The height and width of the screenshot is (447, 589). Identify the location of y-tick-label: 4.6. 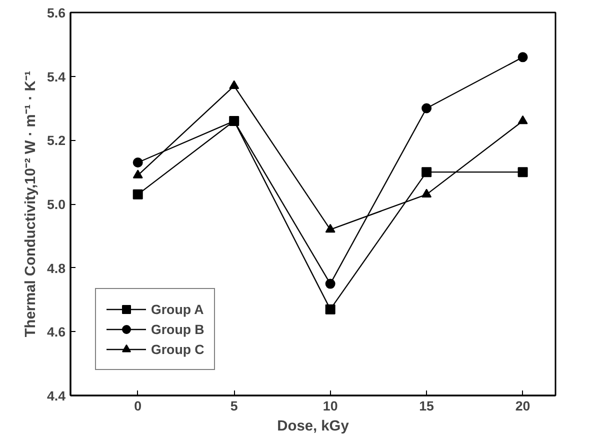
(56, 332).